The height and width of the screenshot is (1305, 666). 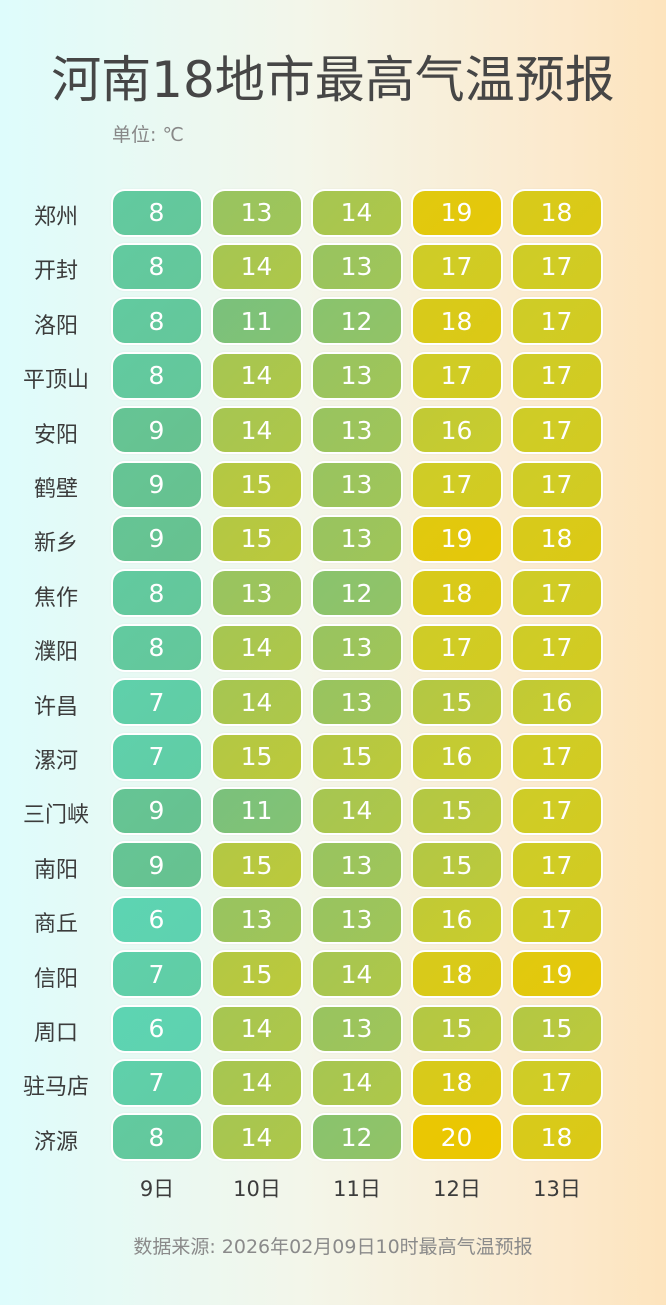 I want to click on heatmap-cell: 20, so click(x=456, y=1137).